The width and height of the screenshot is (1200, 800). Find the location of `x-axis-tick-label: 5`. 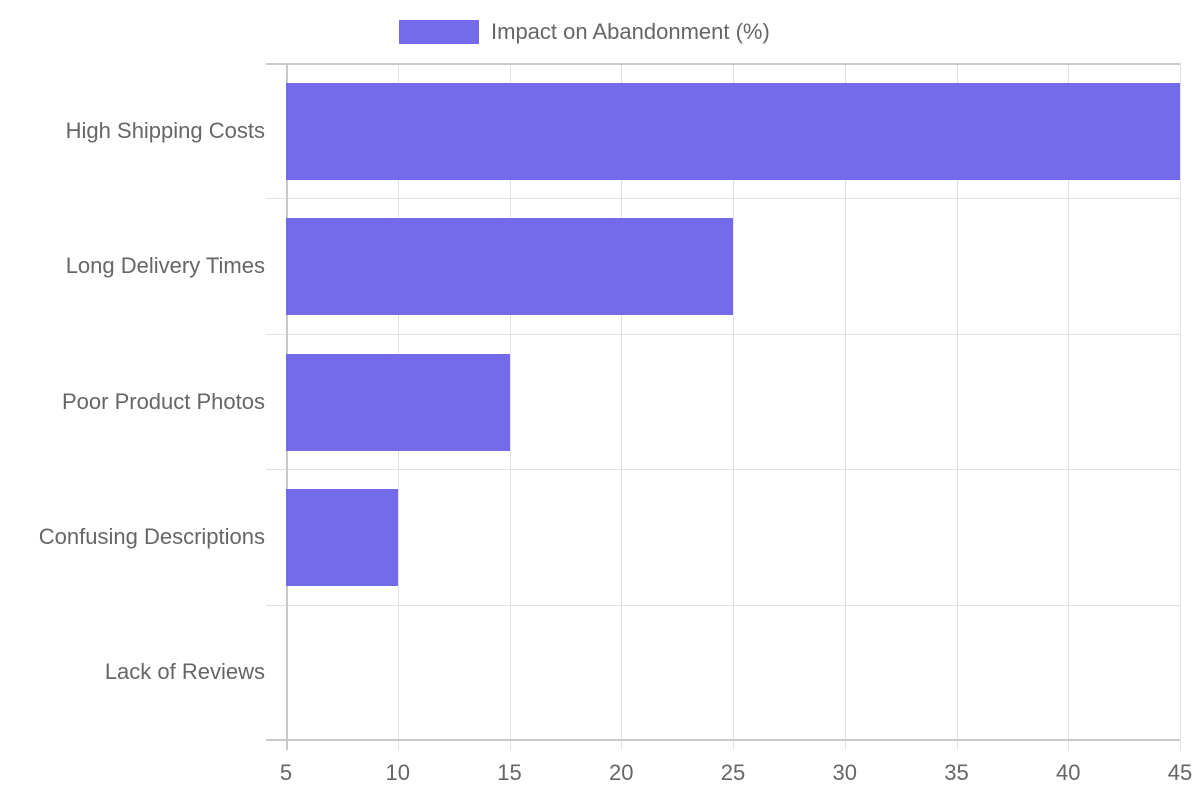

x-axis-tick-label: 5 is located at coordinates (286, 772).